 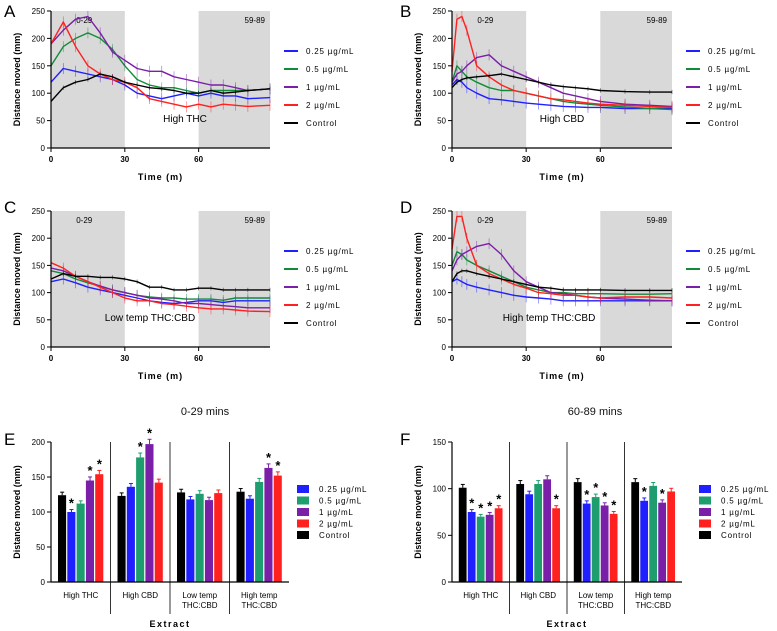 I want to click on panel-a-ytick-label-0: 0, so click(x=43, y=148).